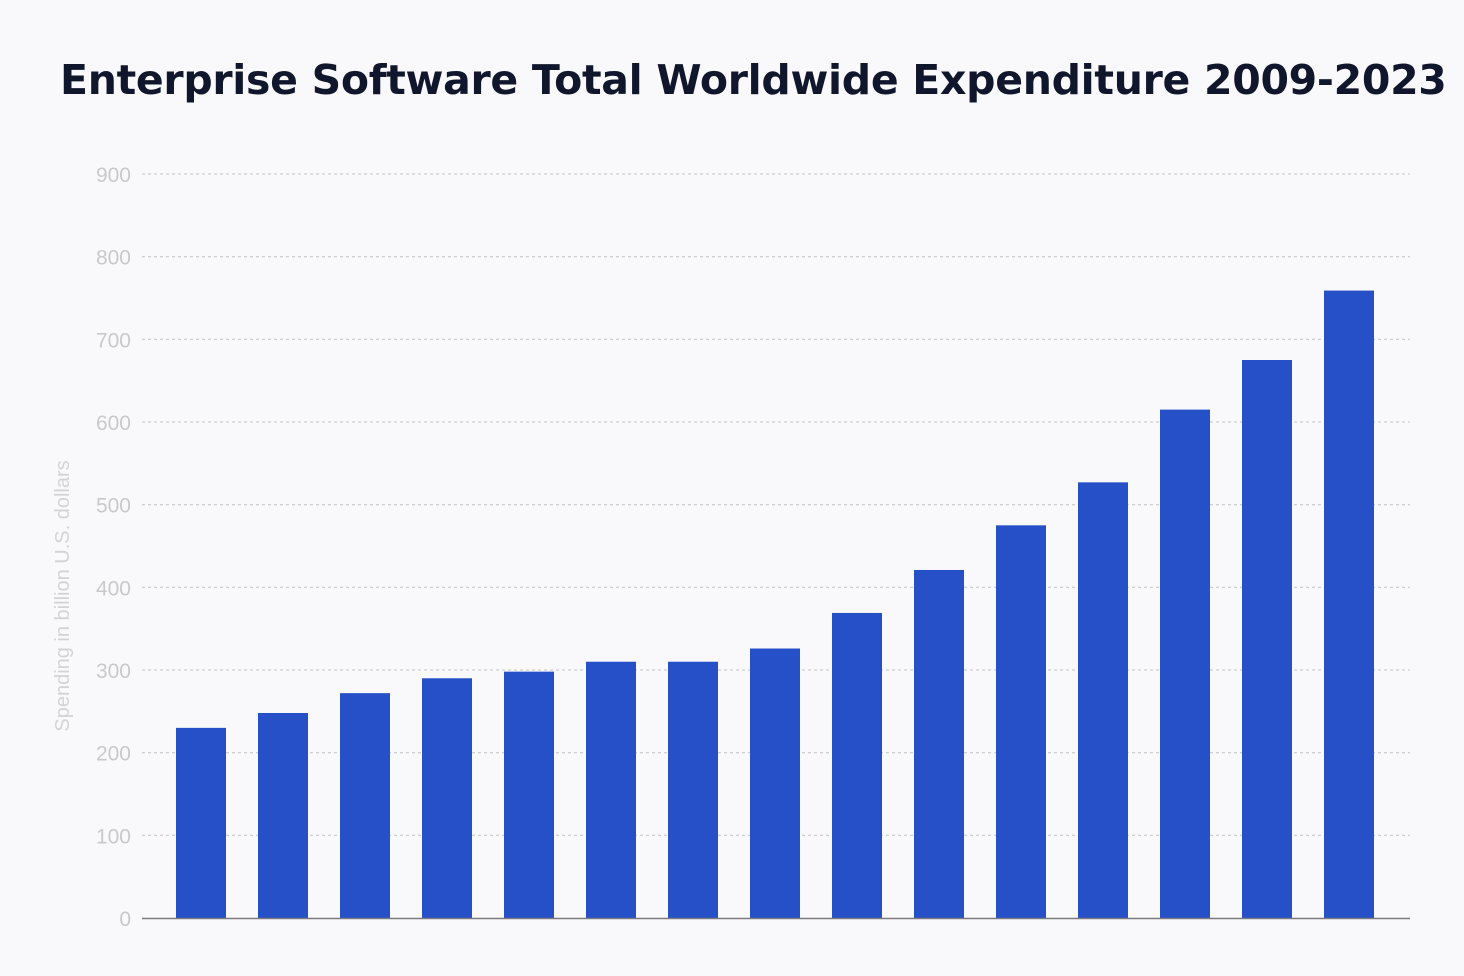 This screenshot has width=1464, height=976. What do you see at coordinates (201, 822) in the screenshot?
I see `bar-2009` at bounding box center [201, 822].